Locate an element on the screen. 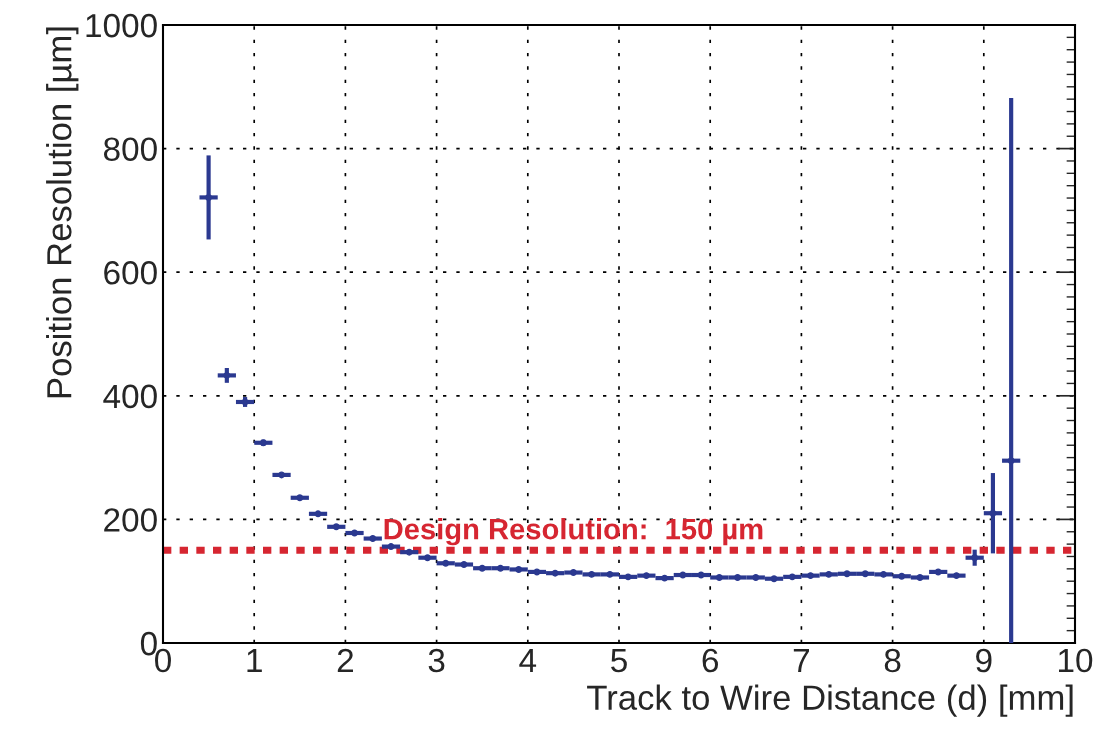  y-tick-label: 1000 is located at coordinates (121, 25).